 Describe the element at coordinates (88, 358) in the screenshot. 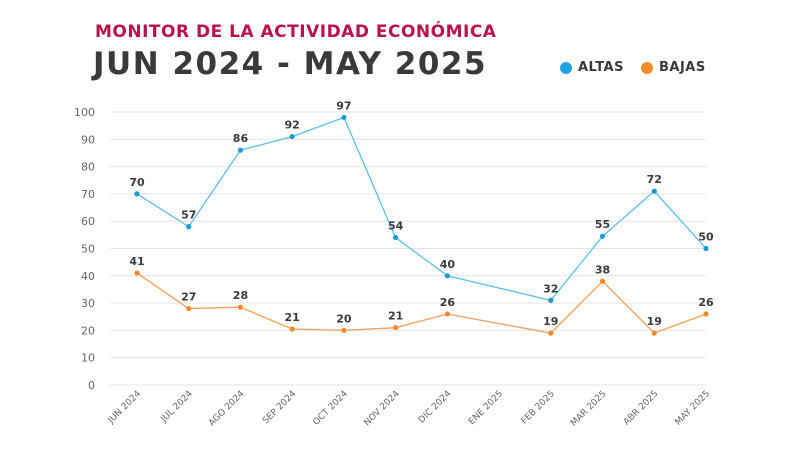

I see `y-tick-label: 10` at that location.